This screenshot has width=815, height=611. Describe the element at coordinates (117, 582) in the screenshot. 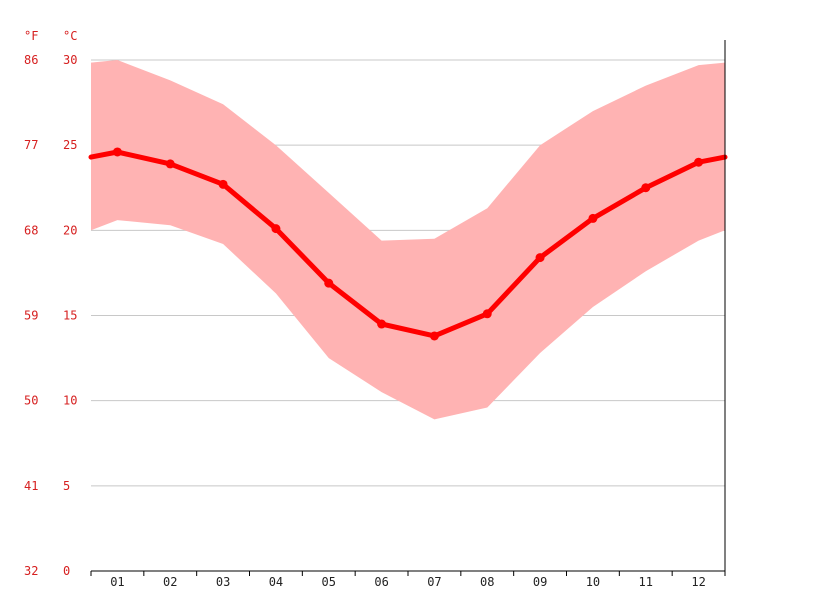

I see `x-tick-label-01: 01` at that location.